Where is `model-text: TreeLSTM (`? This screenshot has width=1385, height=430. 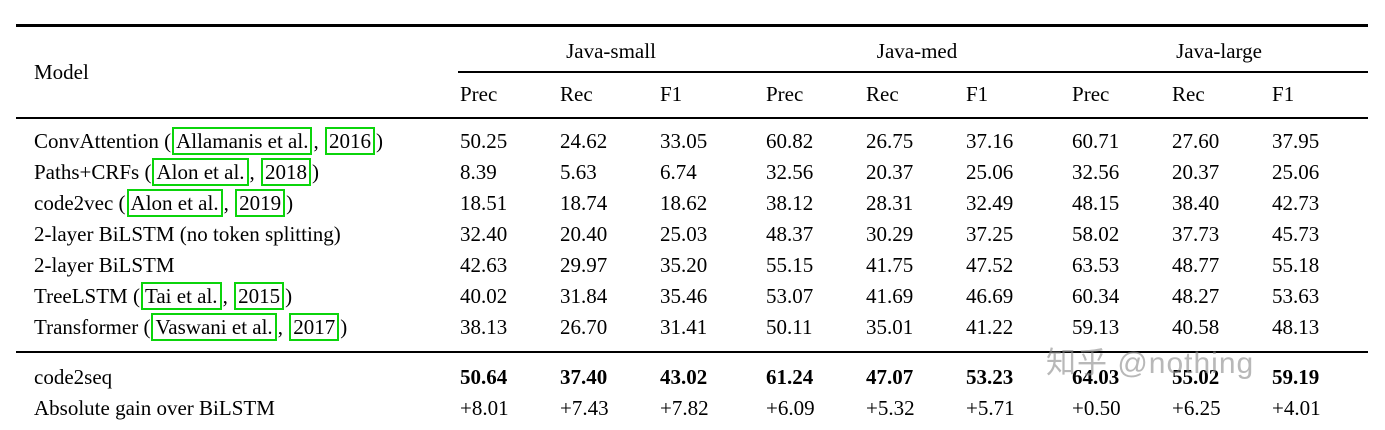 model-text: TreeLSTM ( is located at coordinates (87, 296).